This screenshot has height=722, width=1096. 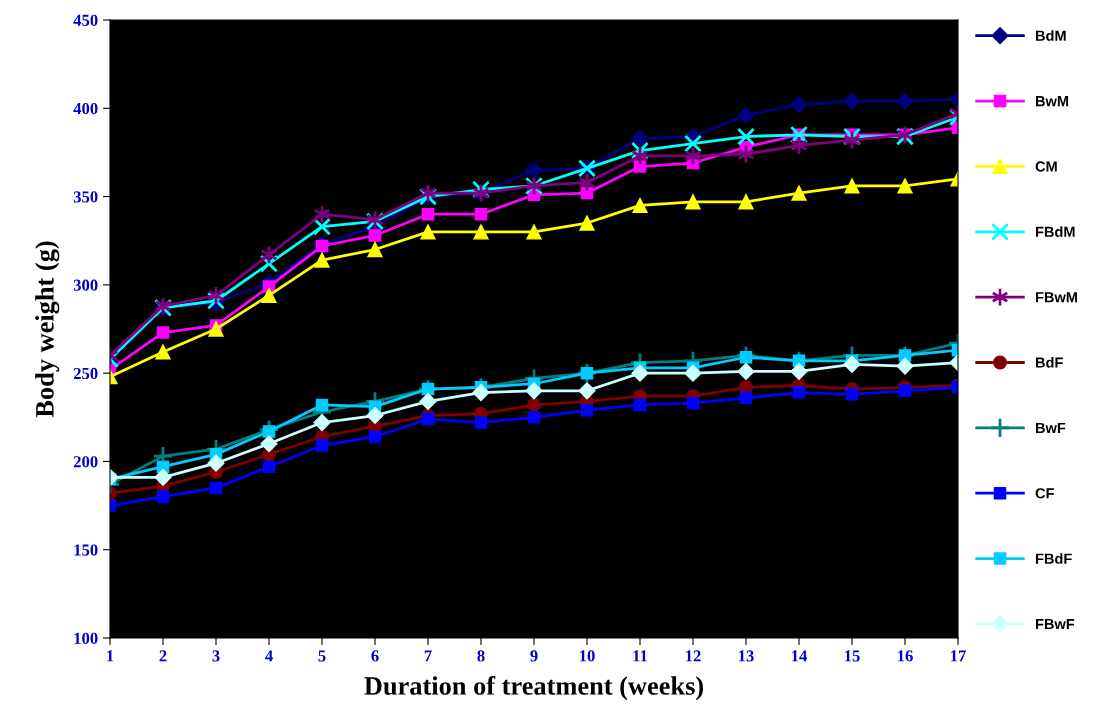 What do you see at coordinates (1051, 35) in the screenshot?
I see `legend-label: BdM` at bounding box center [1051, 35].